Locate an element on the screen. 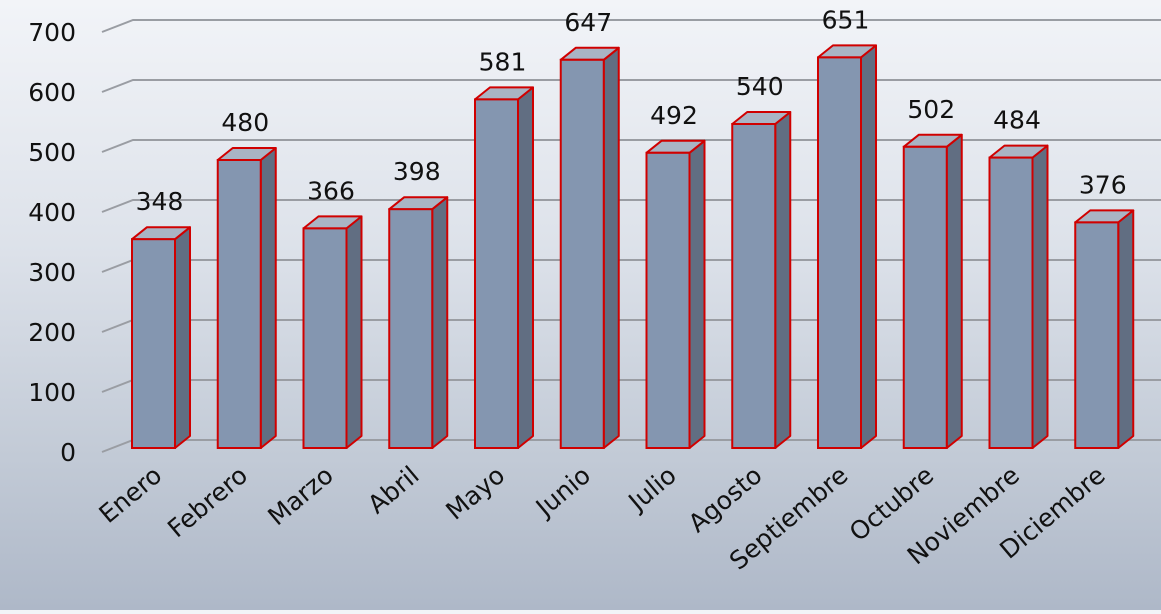  data-label: 480 is located at coordinates (245, 122).